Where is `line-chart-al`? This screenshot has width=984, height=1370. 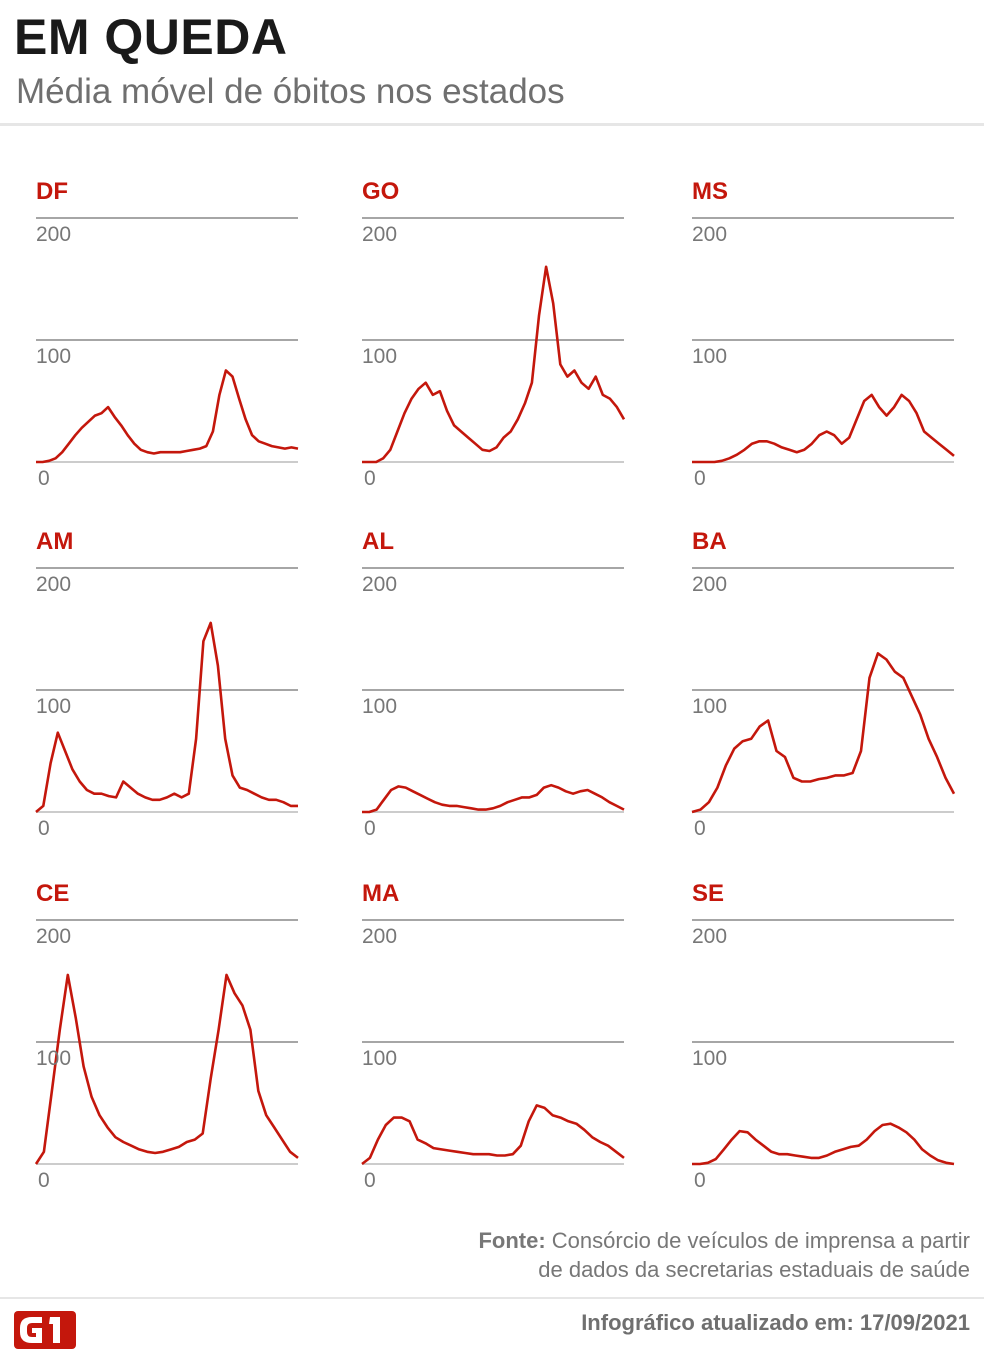
line-chart-al is located at coordinates (493, 690).